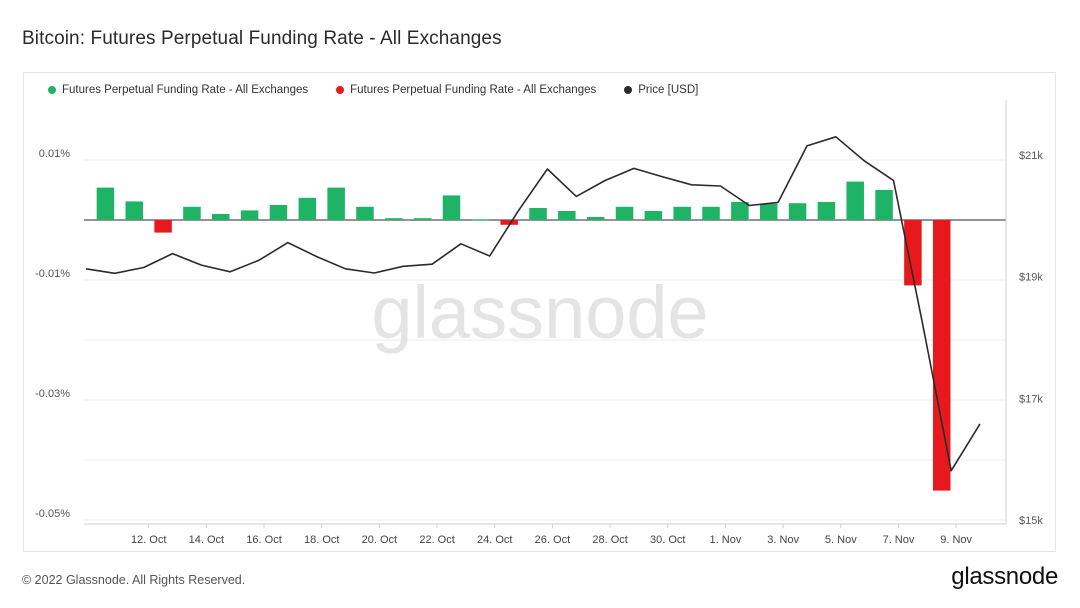  I want to click on x-axis-tick-label: 14. Oct, so click(206, 540).